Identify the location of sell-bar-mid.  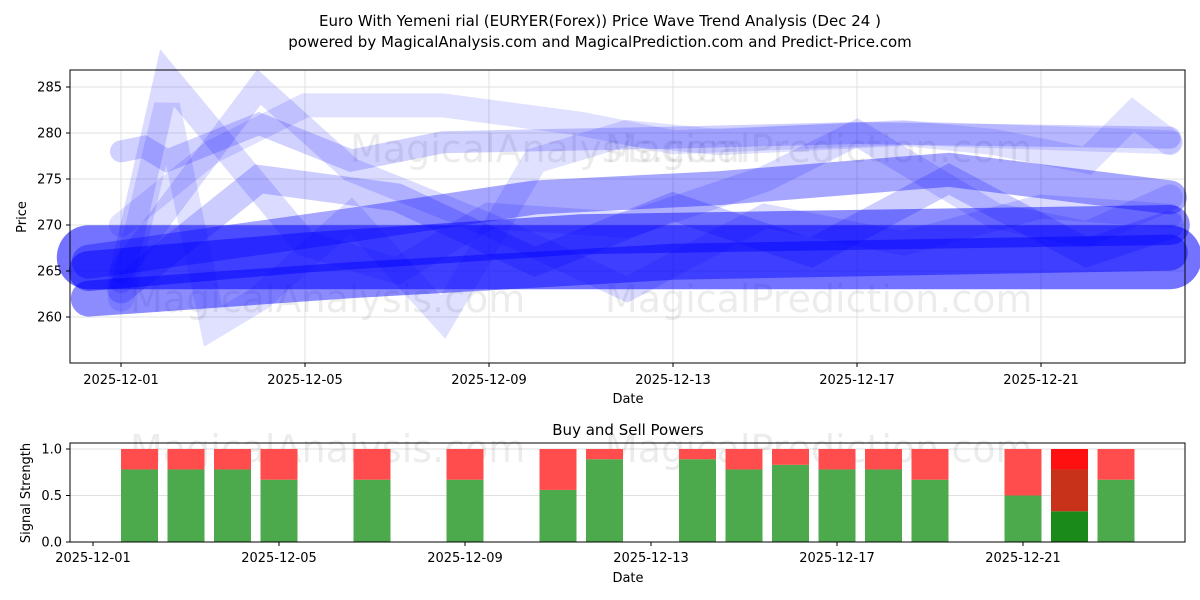
(1069, 490).